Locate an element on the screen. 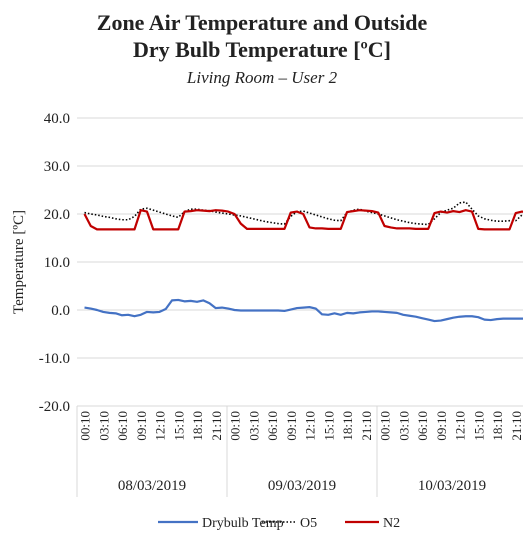 Image resolution: width=523 pixels, height=534 pixels. group-label: 09/03/2019 is located at coordinates (302, 486).